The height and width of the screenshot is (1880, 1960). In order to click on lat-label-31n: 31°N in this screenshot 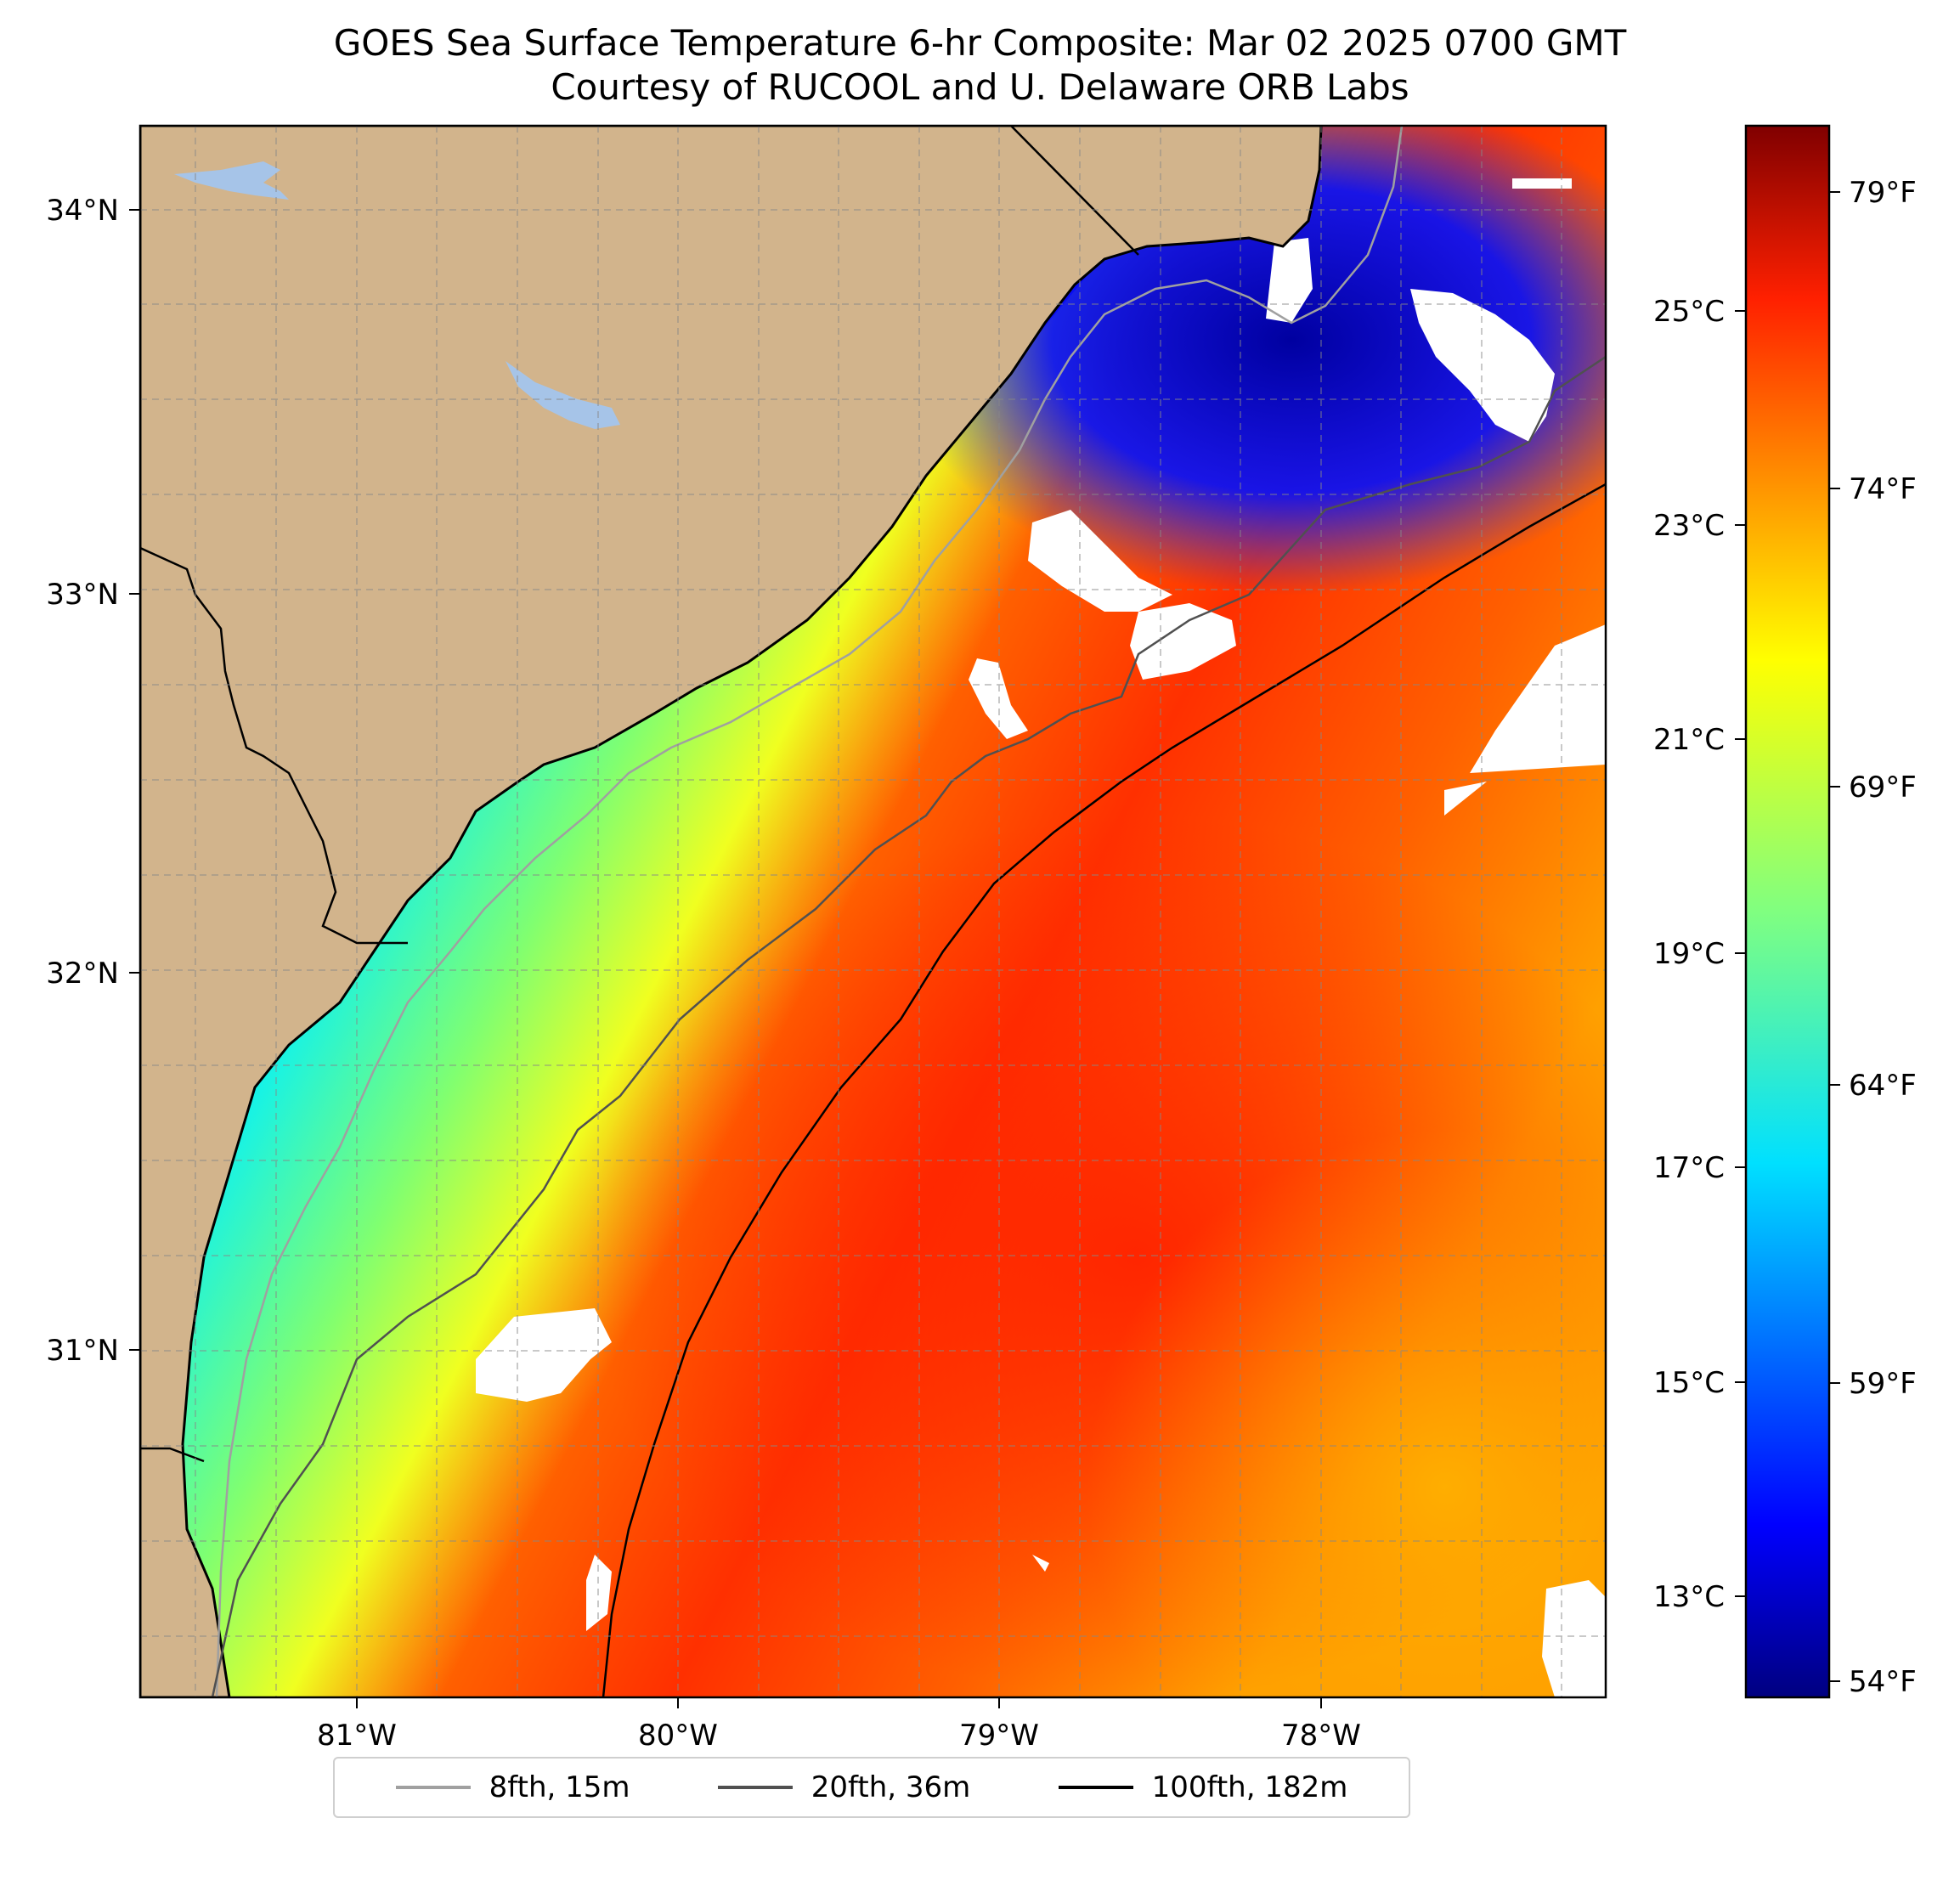, I will do `click(83, 1351)`.